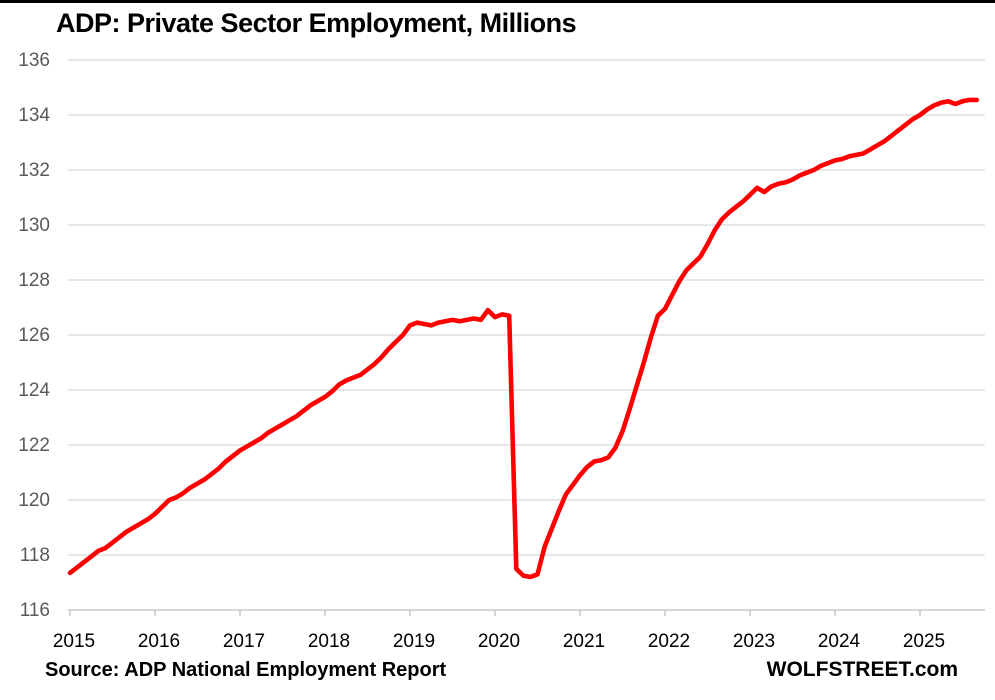 This screenshot has width=995, height=700. I want to click on y-axis-tick-label: 118, so click(35, 555).